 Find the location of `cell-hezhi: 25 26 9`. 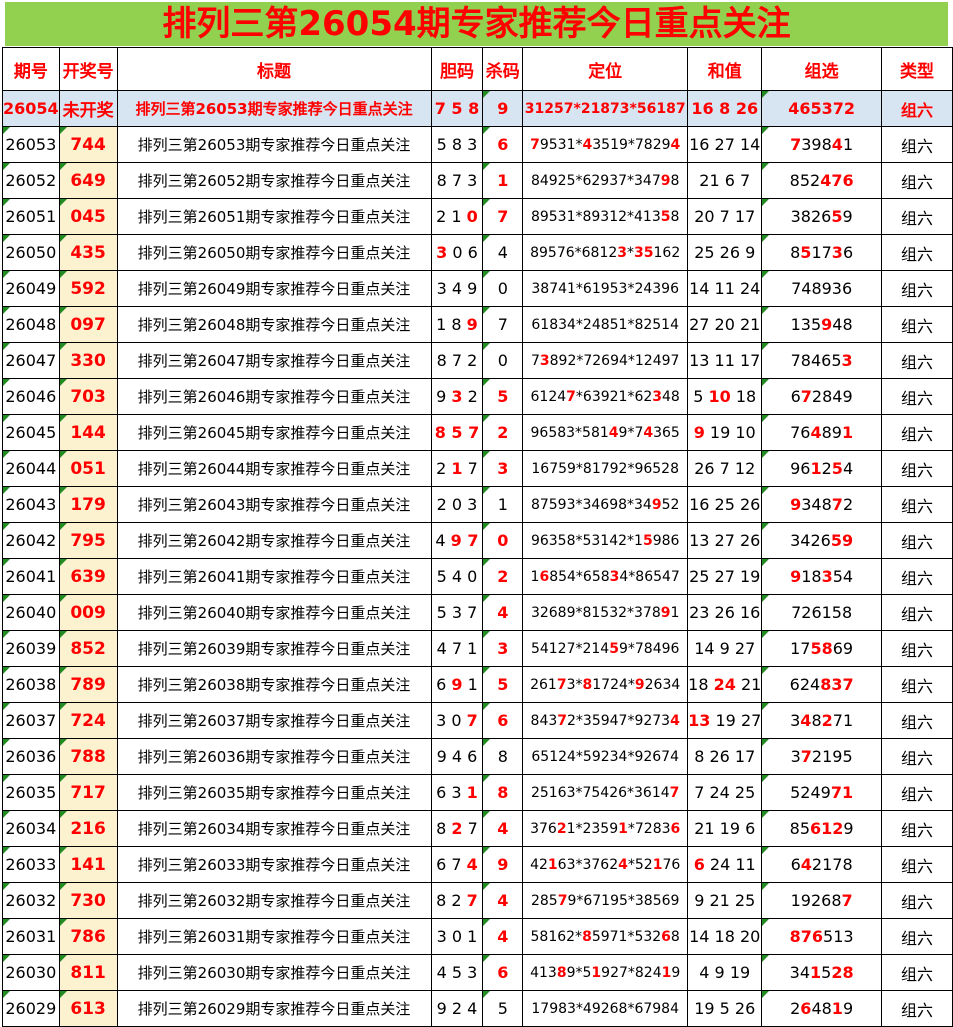

cell-hezhi: 25 26 9 is located at coordinates (725, 252).